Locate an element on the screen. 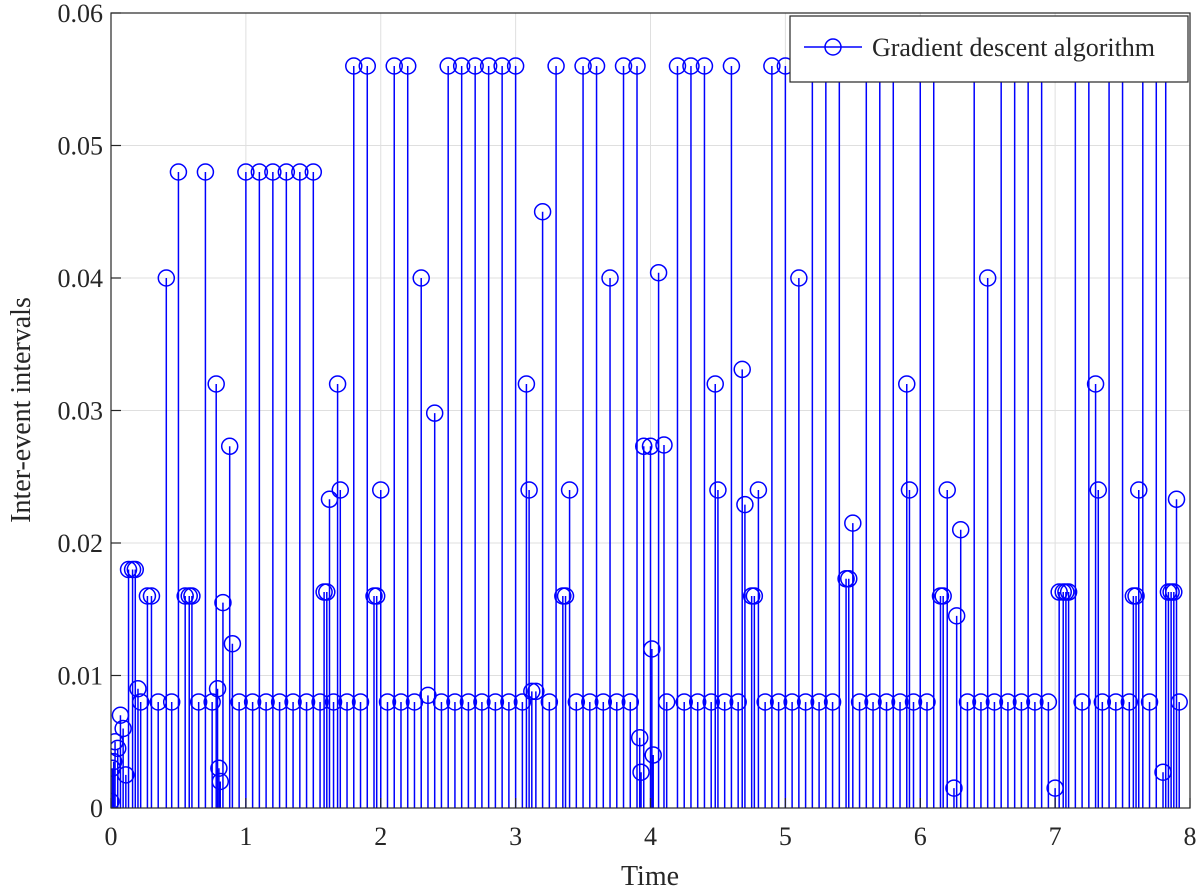  legend-marker is located at coordinates (833, 47).